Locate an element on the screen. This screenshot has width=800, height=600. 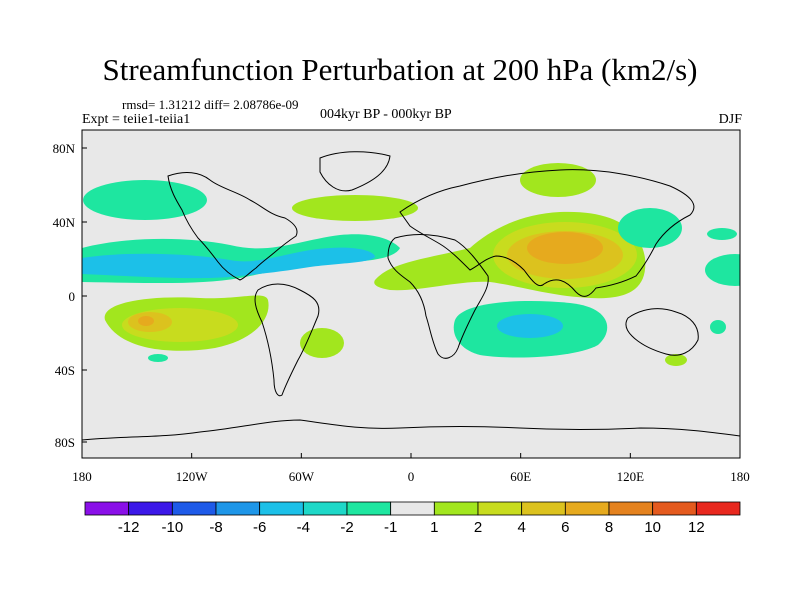
anomaly-north-pacific-negative is located at coordinates (145, 200).